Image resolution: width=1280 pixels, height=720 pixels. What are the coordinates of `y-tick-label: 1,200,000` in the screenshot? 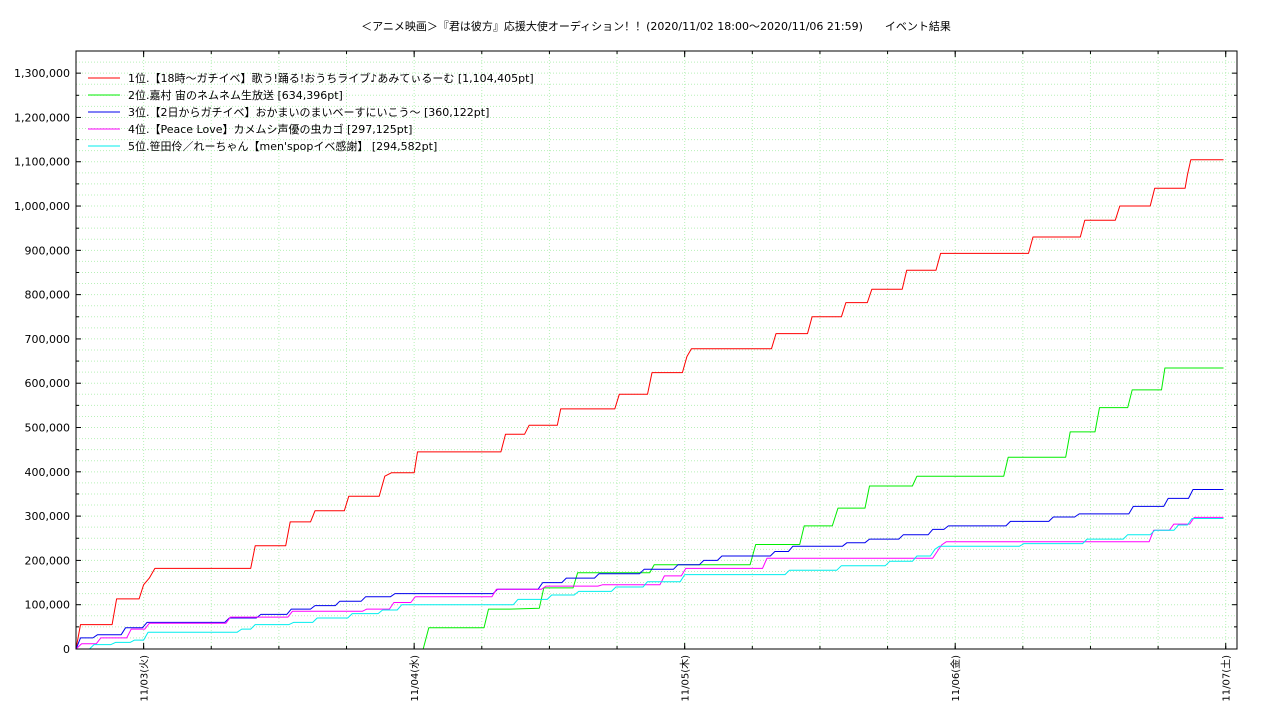 It's located at (42, 117).